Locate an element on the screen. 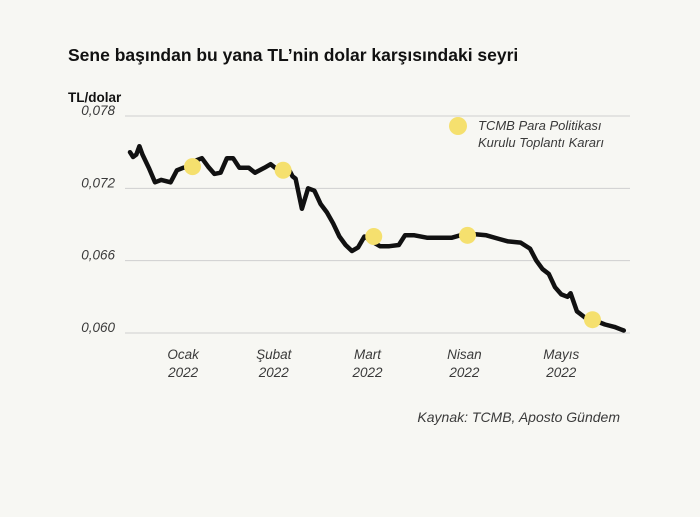 The width and height of the screenshot is (700, 517). y-axis-label: TL/dolar is located at coordinates (95, 97).